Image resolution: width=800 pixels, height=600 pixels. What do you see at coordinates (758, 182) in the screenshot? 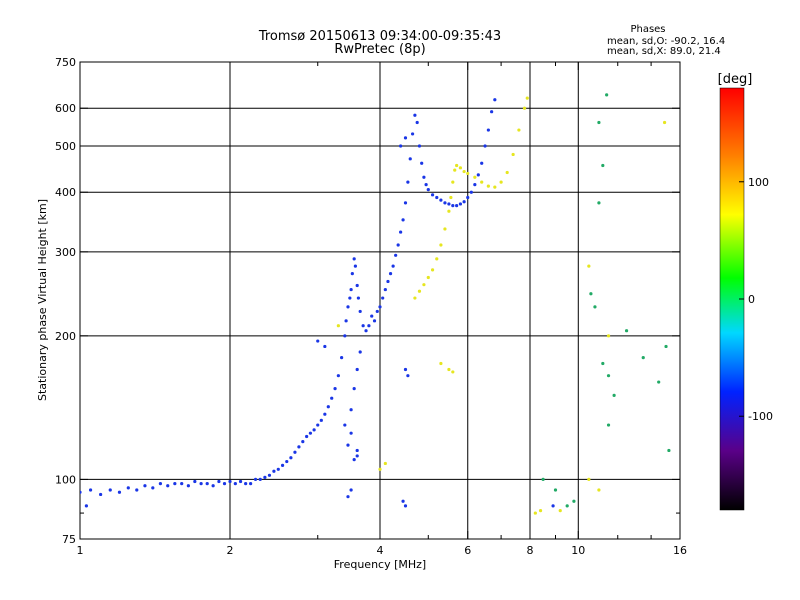
I see `colorbar-tick-label: 100` at bounding box center [758, 182].